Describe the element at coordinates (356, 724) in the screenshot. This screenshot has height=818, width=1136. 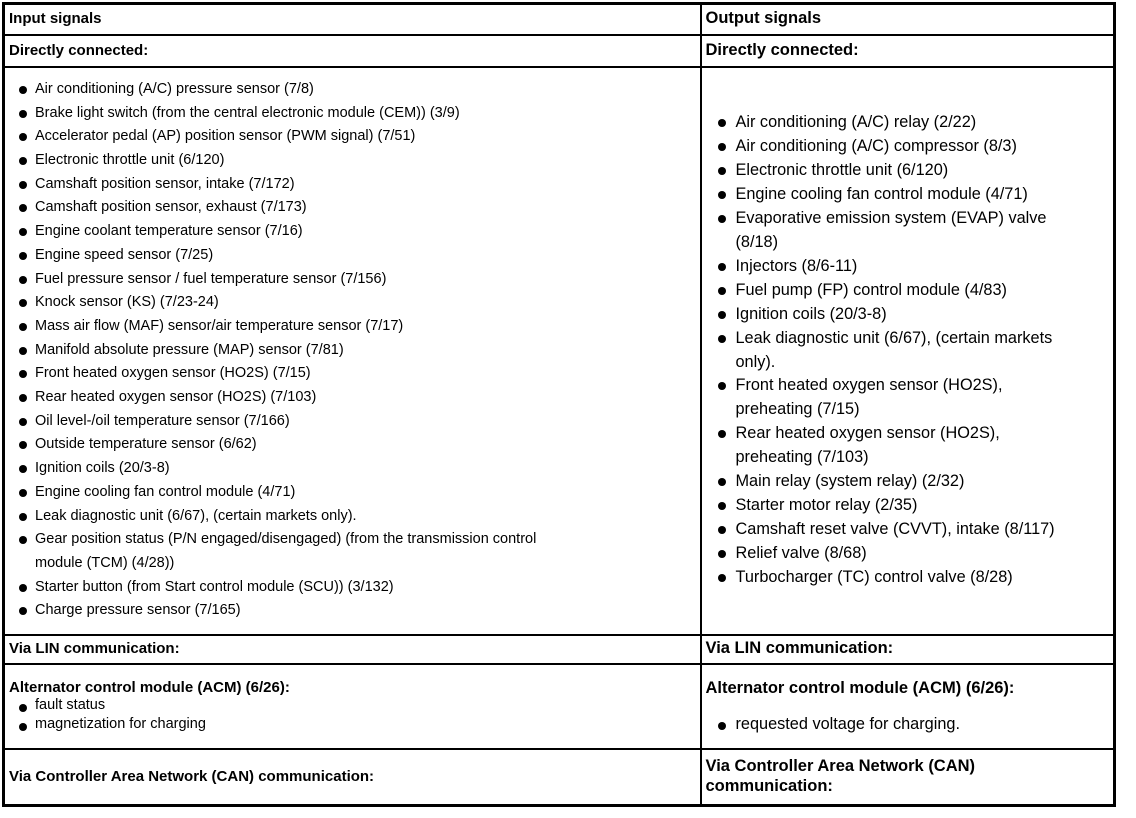
I see `list-item: magnetization for charging` at that location.